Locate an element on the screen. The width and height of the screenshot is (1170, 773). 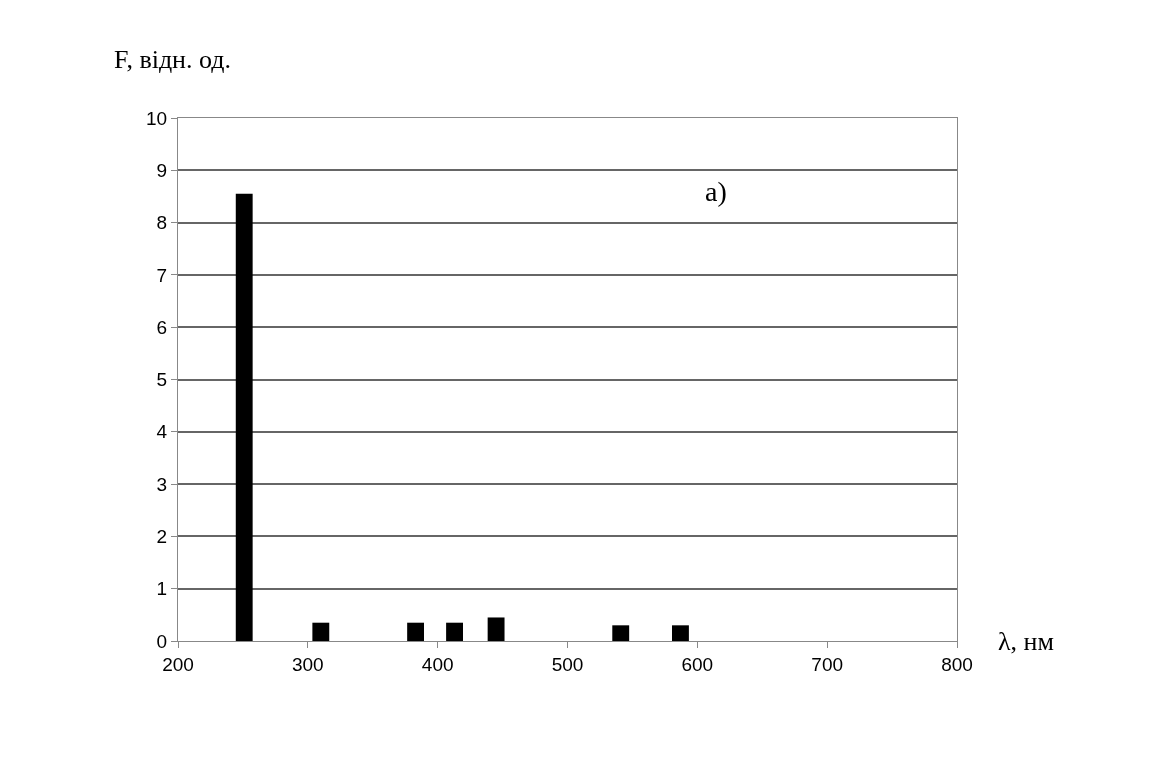
x-tick-label: 600 is located at coordinates (697, 664).